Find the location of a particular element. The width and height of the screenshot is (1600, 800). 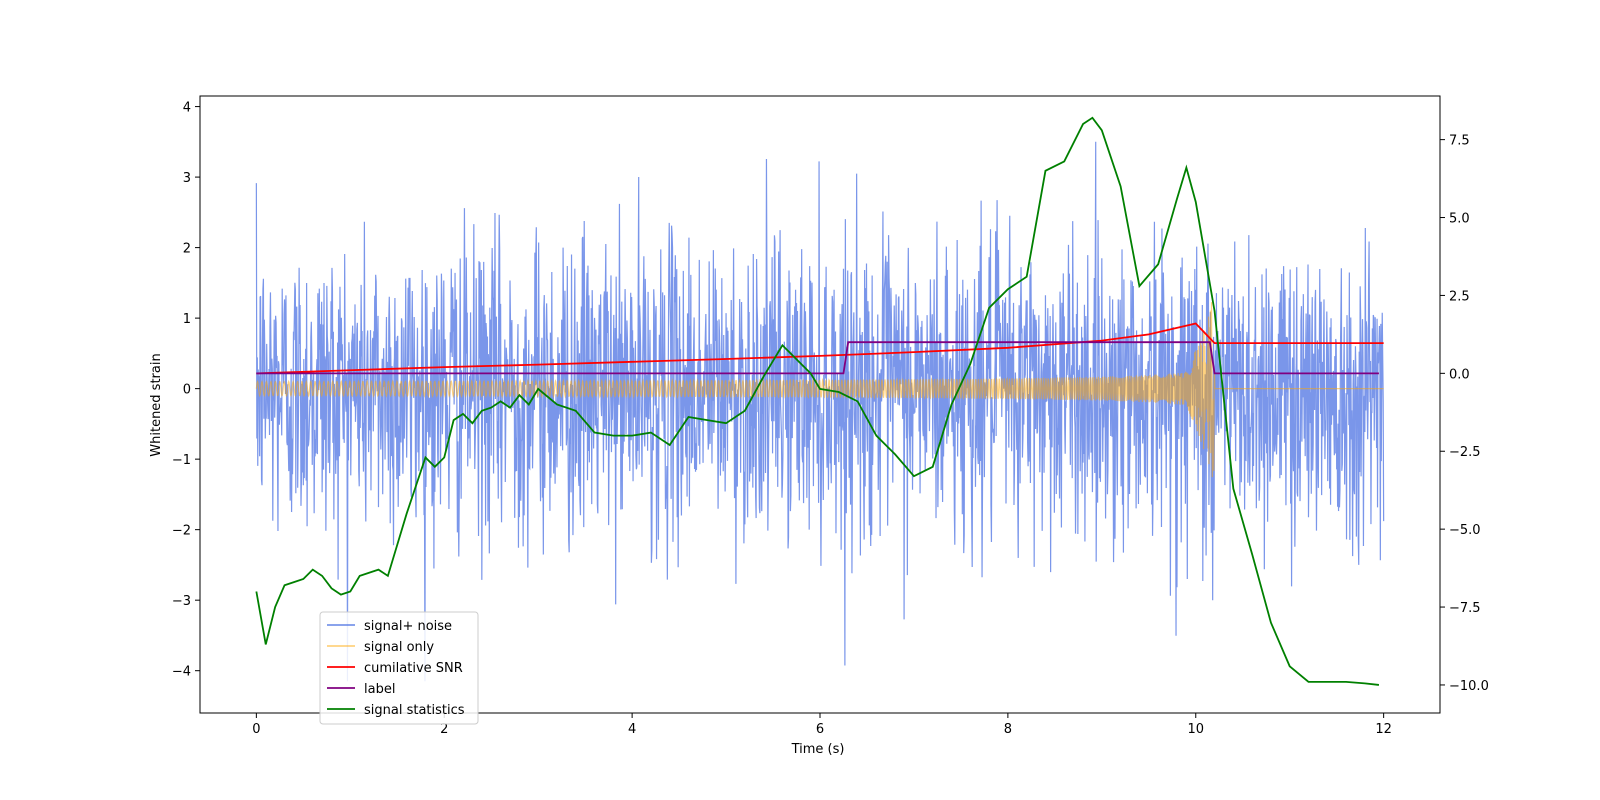

x-tick-label: 8 is located at coordinates (1008, 729).